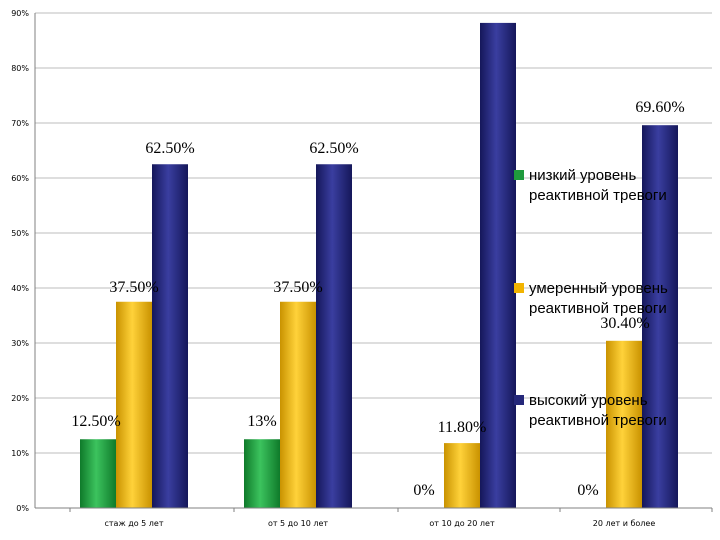 This screenshot has width=720, height=540. Describe the element at coordinates (20, 343) in the screenshot. I see `y-tick-label: 30%` at that location.